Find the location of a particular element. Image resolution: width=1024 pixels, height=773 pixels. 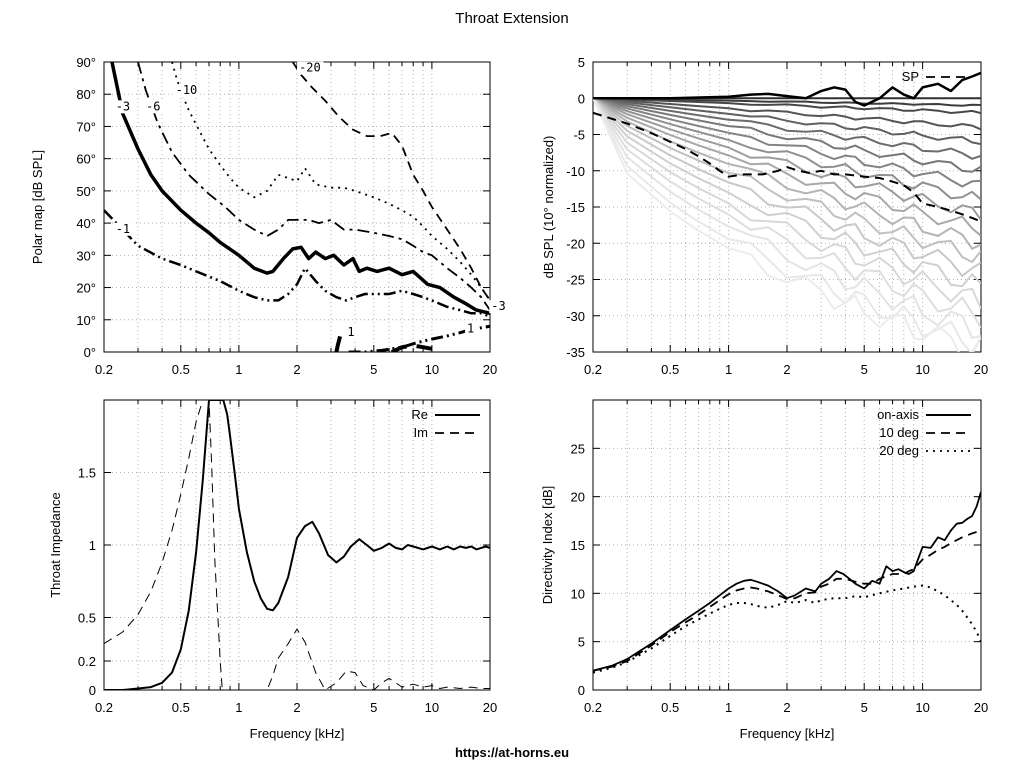

series-line-sp is located at coordinates (787, 167).